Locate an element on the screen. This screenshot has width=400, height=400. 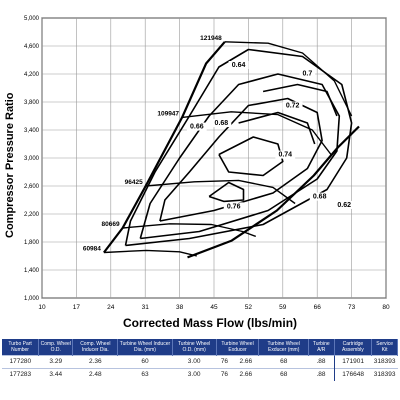
x-tick-label: 45 is located at coordinates (214, 307).